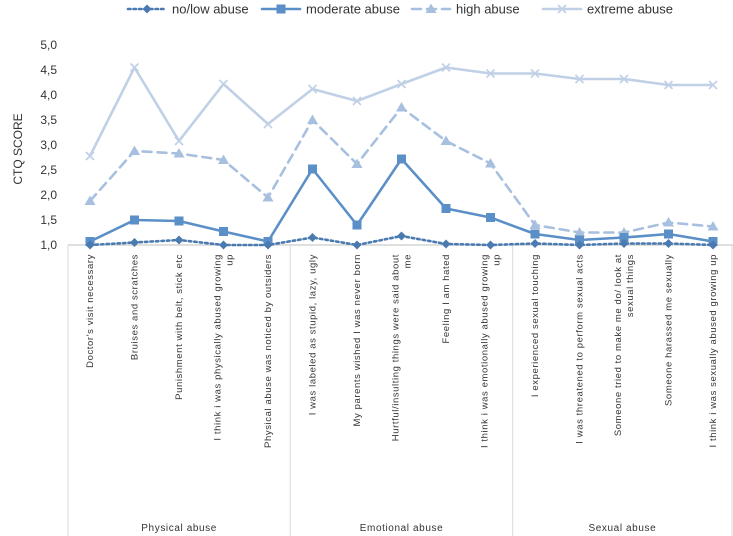 This screenshot has height=536, width=733. I want to click on y-tick-label: 1,0, so click(48, 245).